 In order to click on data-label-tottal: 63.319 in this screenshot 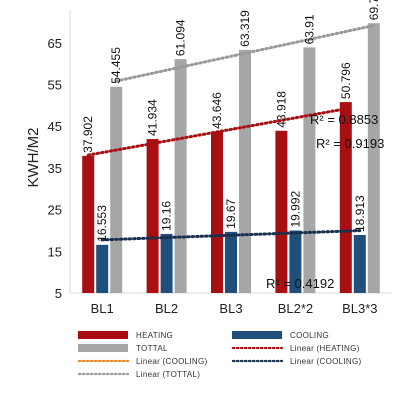, I will do `click(245, 28)`.